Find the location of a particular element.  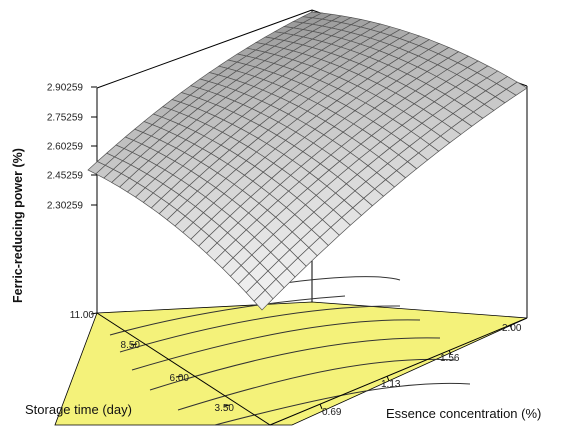

essence-axis-title: Essence concentration (%) is located at coordinates (463, 413).